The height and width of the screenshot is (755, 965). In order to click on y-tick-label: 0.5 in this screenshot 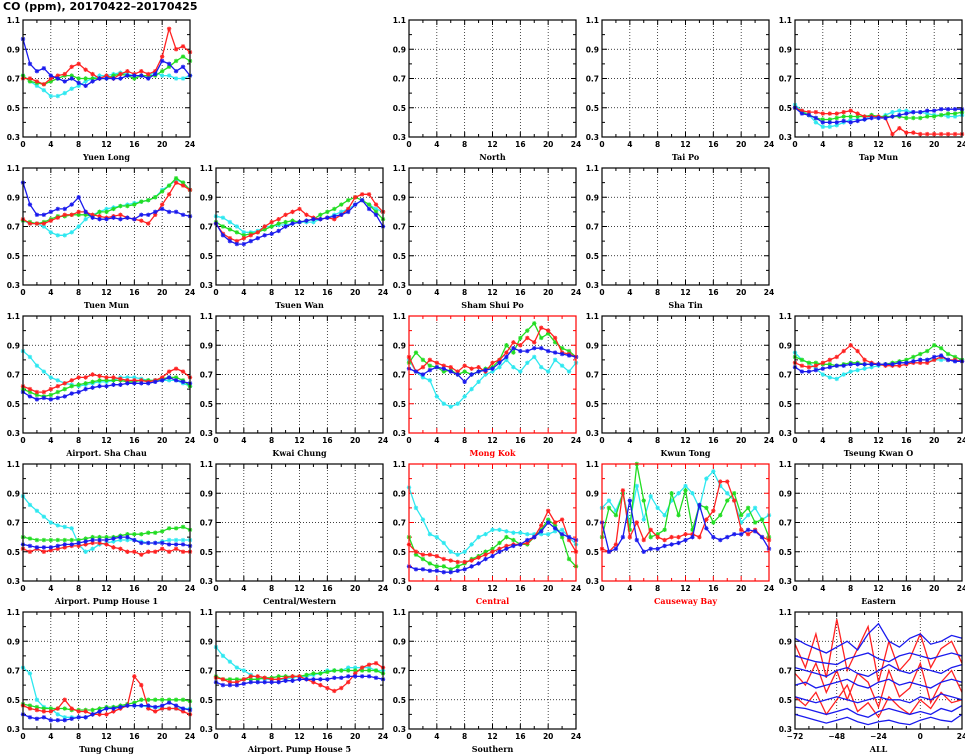, I will do `click(785, 700)`.